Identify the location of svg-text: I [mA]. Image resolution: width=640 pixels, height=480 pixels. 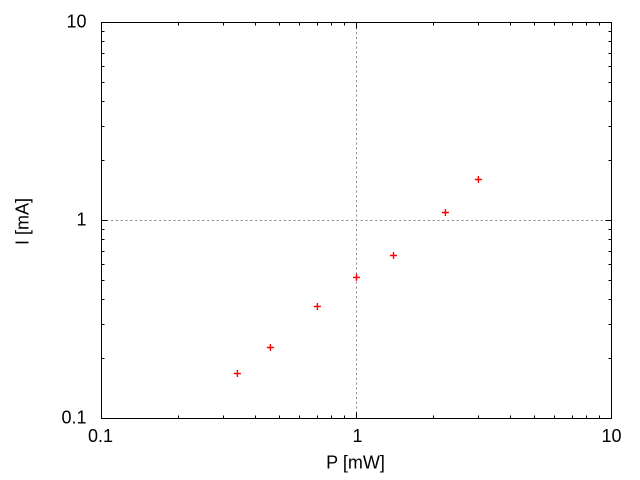
(23, 221).